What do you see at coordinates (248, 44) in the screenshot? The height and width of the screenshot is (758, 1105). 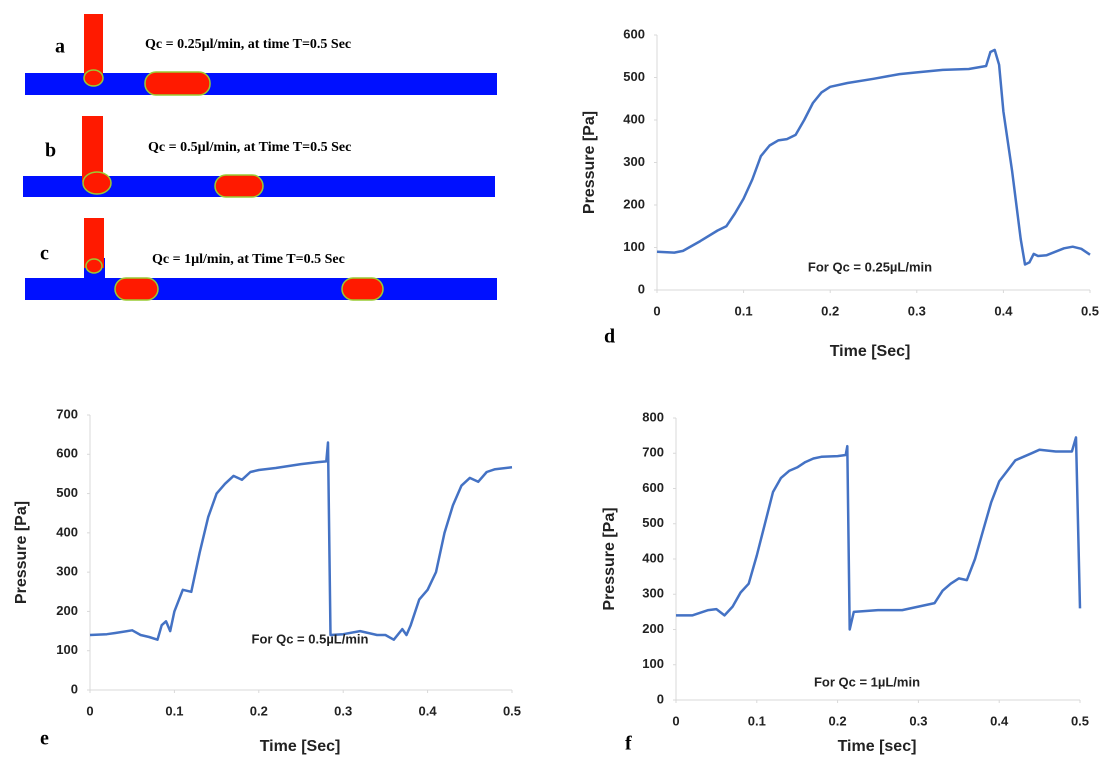 I see `caption: Qc = 0.25µl/min, at time T=0.5 Sec` at bounding box center [248, 44].